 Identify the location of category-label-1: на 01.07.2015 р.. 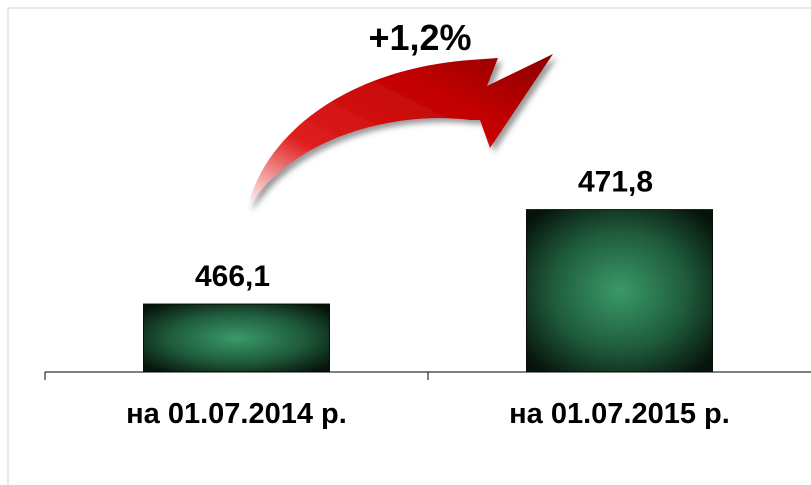
(619, 414).